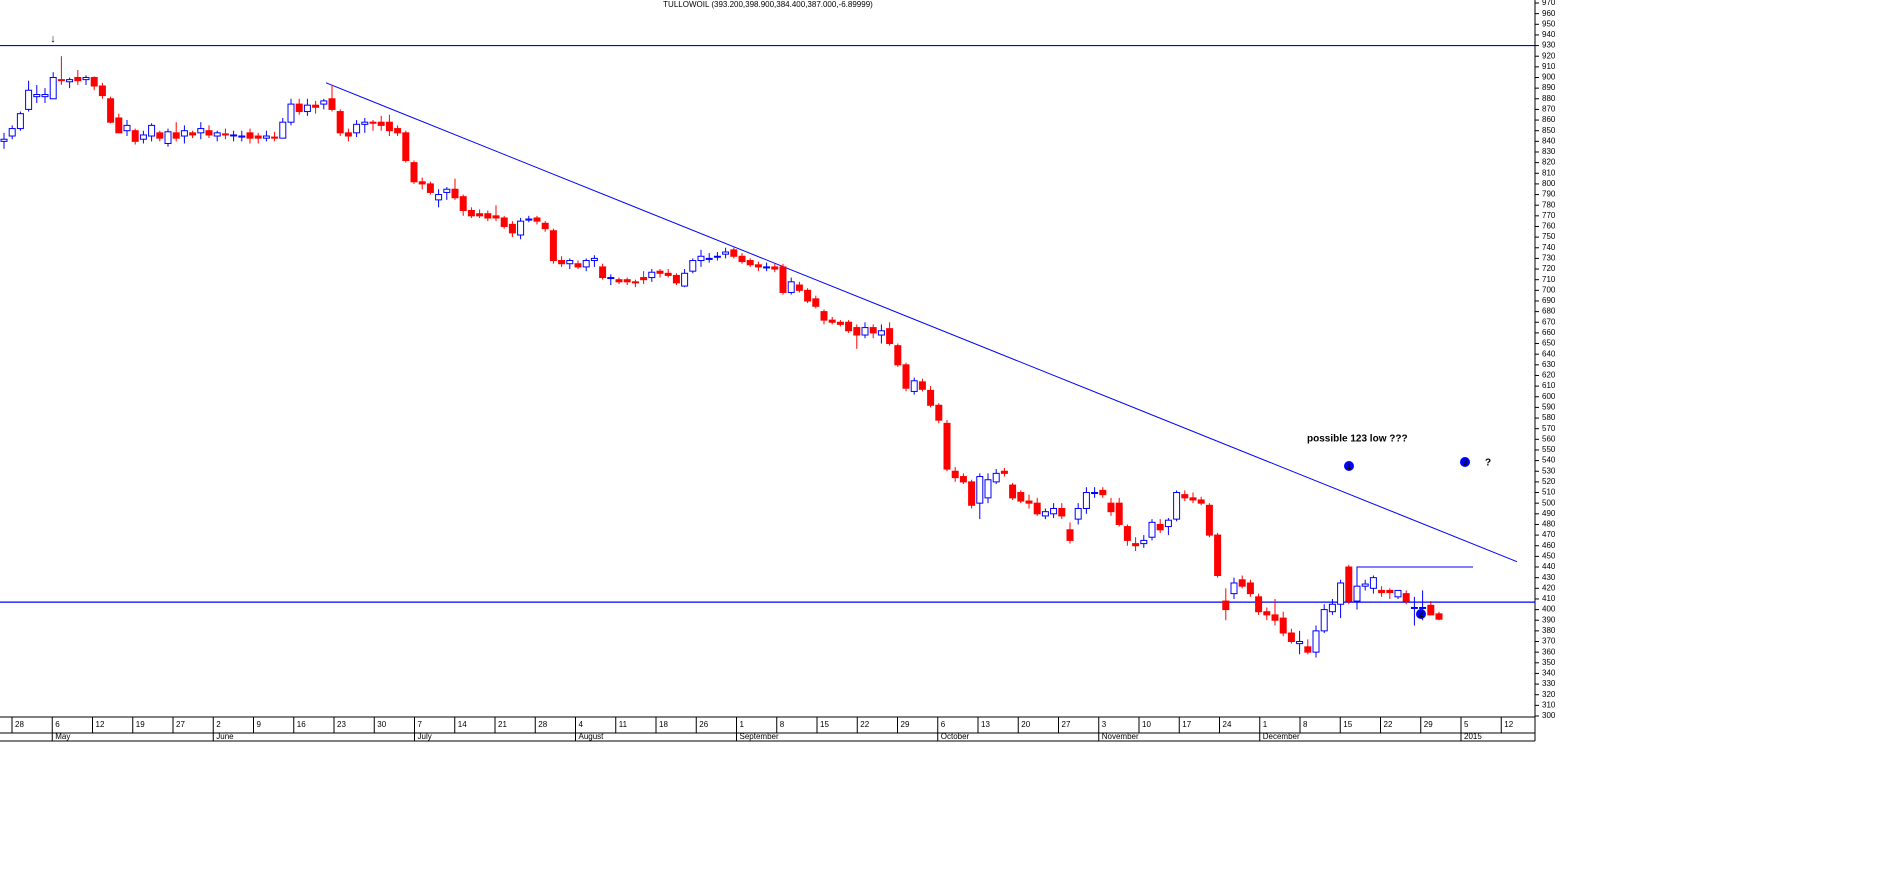  Describe the element at coordinates (1549, 66) in the screenshot. I see `y-tick-label: 910` at that location.